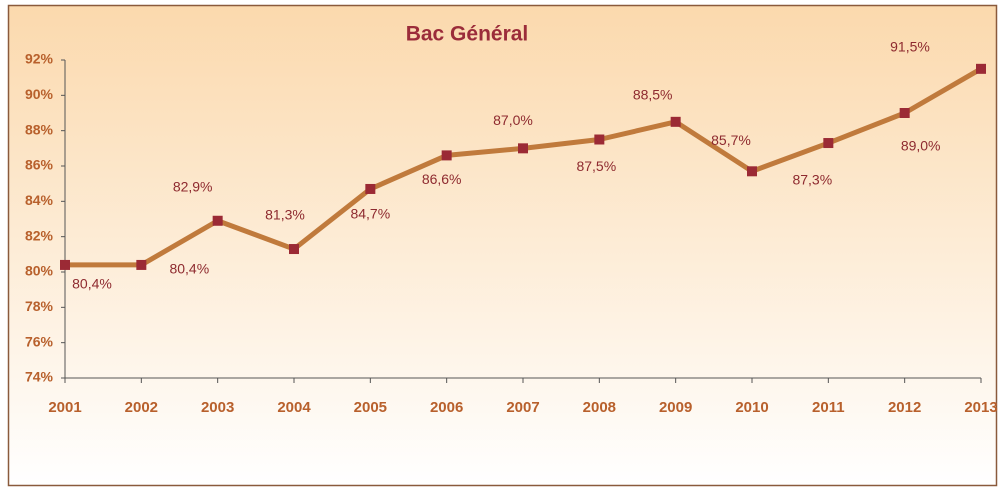  What do you see at coordinates (467, 34) in the screenshot?
I see `chart-title: Bac Général` at bounding box center [467, 34].